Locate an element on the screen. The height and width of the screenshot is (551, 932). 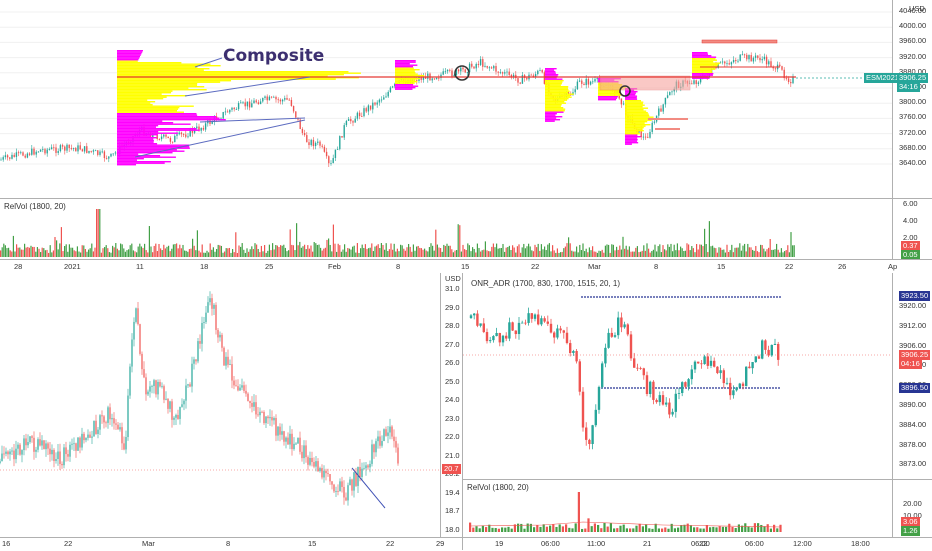
time-axis-label: 12:00 is located at coordinates (802, 543).